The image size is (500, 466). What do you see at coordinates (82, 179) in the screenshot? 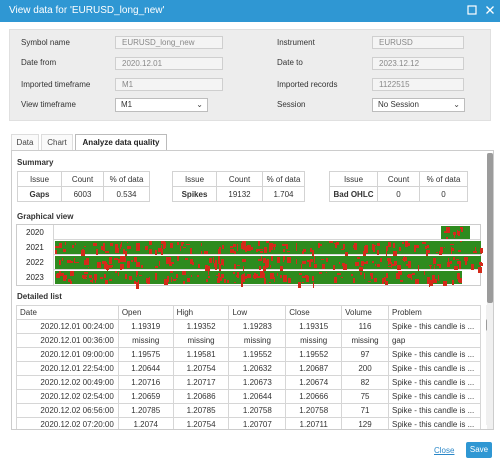
I see `summary-header-count: Count` at bounding box center [82, 179].